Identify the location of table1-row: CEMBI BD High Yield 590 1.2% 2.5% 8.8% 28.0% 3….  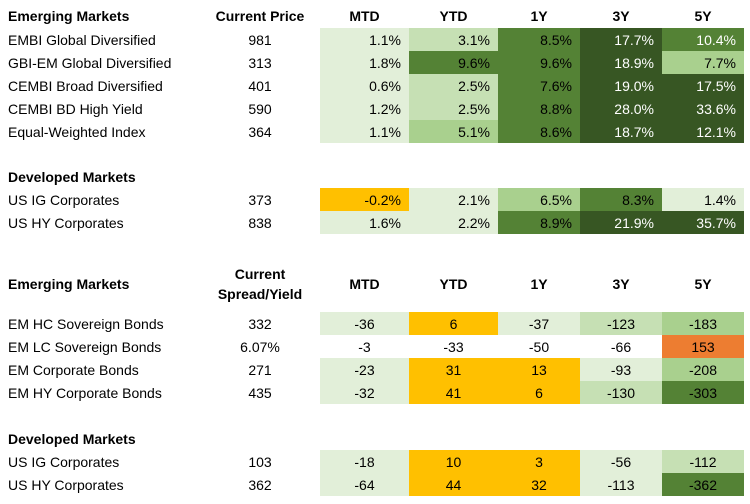
(375, 108).